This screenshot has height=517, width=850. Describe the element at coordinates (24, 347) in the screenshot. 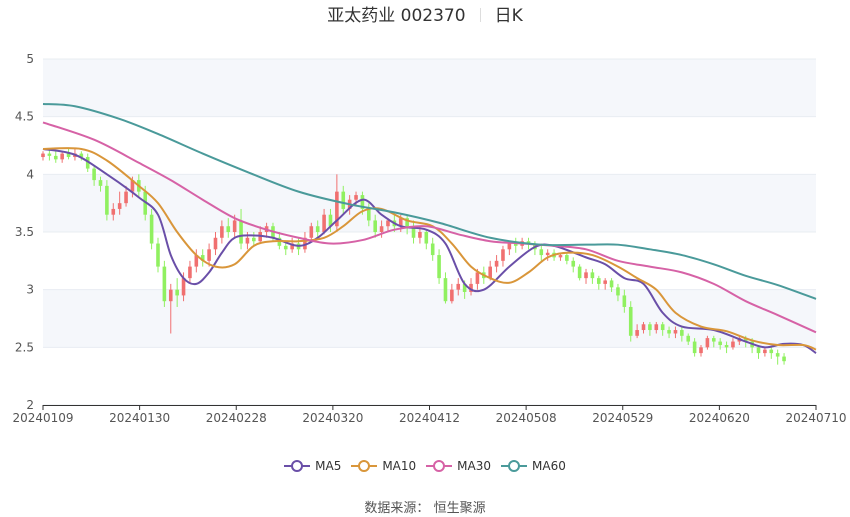

I see `y-tick-label: 2.5` at that location.